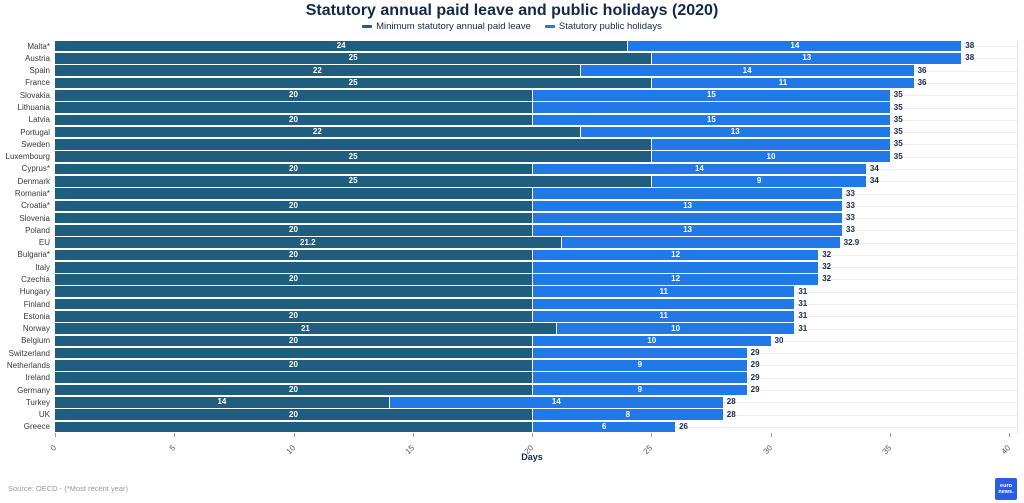 This screenshot has width=1024, height=503. I want to click on chart-row: Spain 22 14 36, so click(509, 71).